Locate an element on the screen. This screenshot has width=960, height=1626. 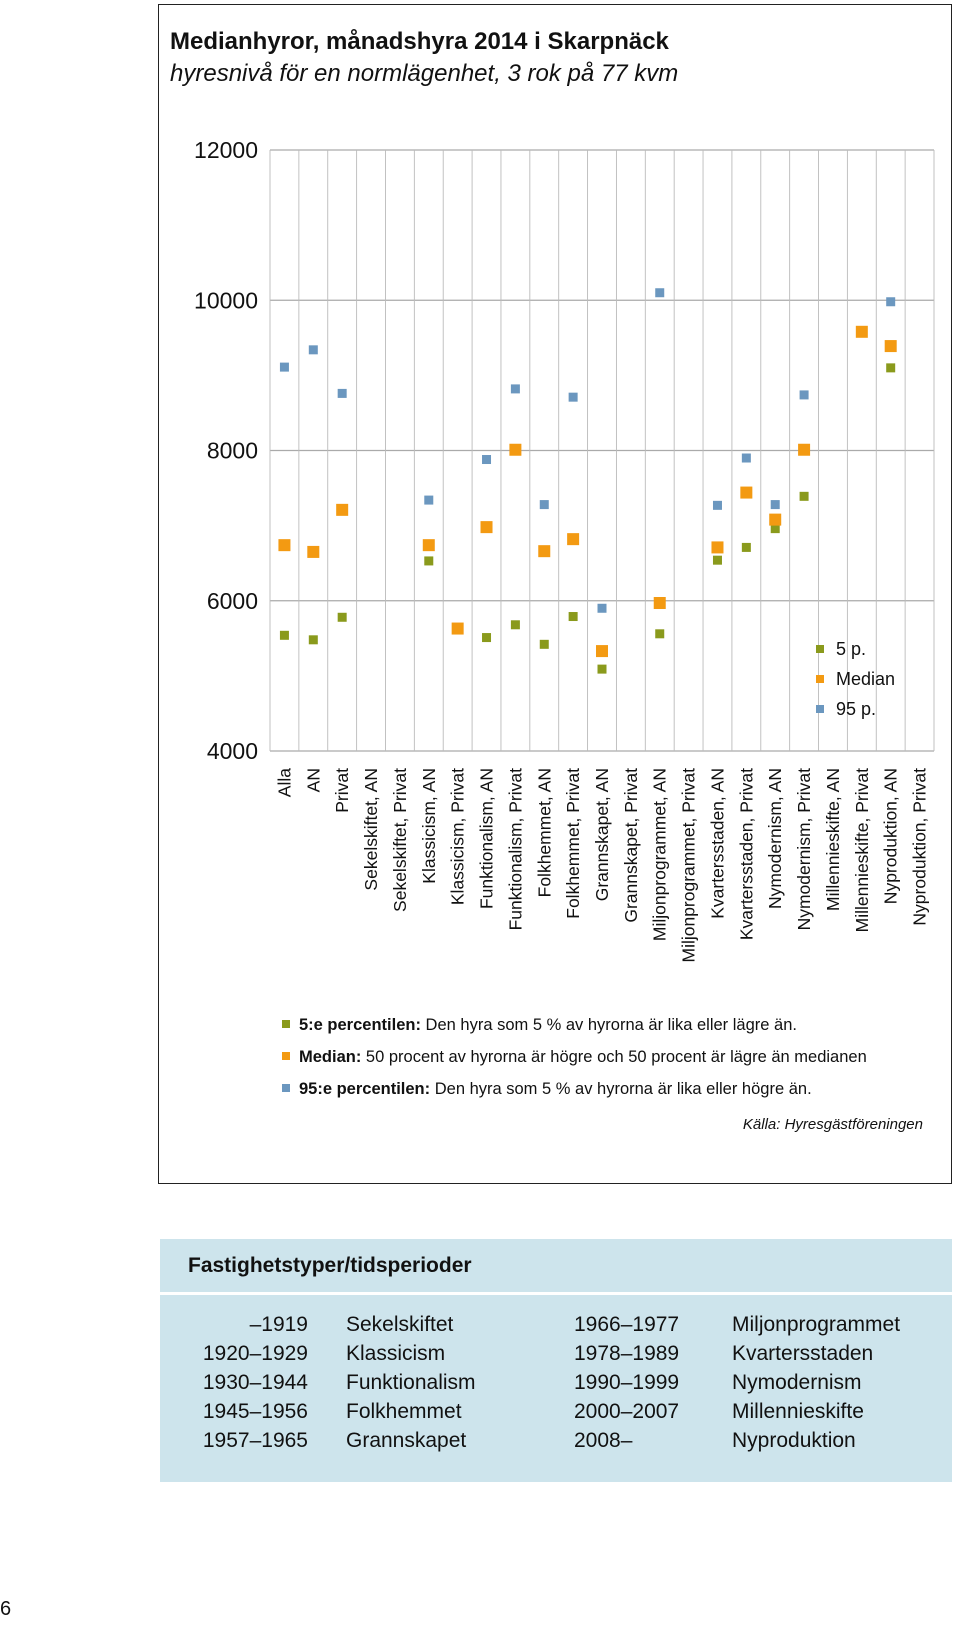
x-tick-label: Nymodernism, Privat is located at coordinates (804, 849).